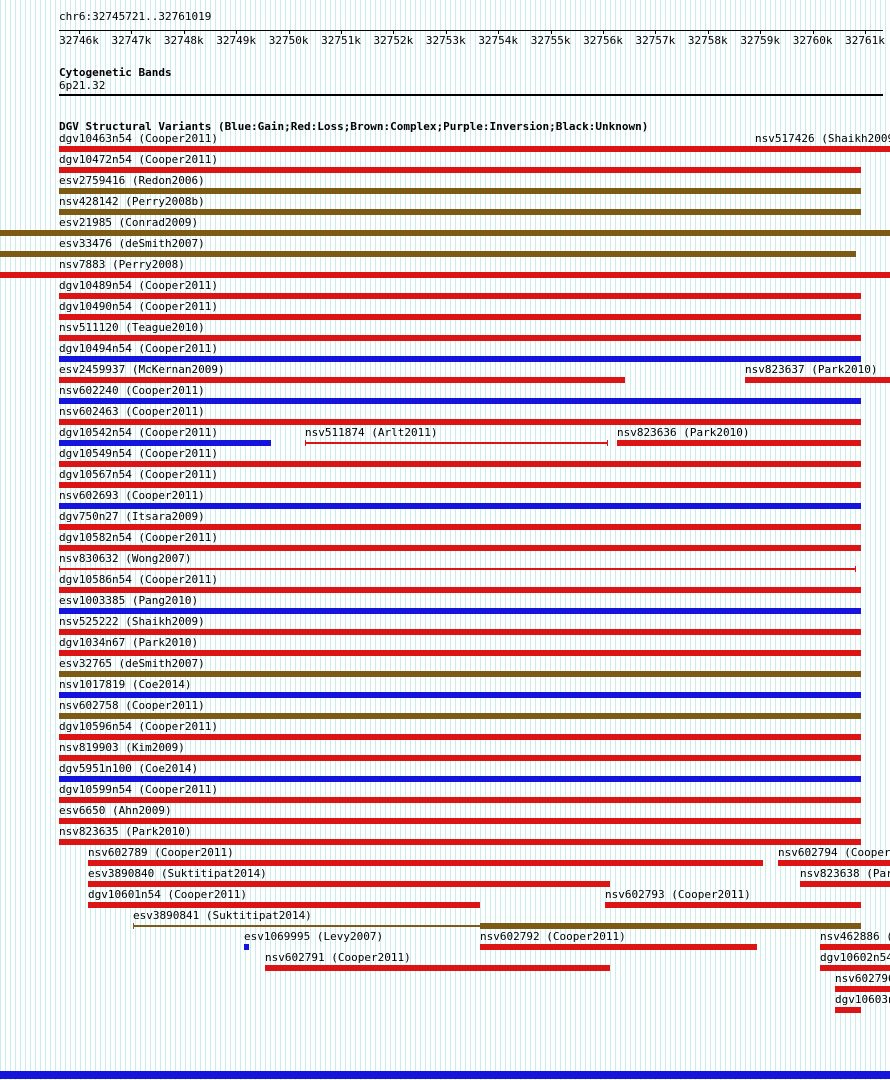 The image size is (890, 1080). What do you see at coordinates (138, 159) in the screenshot?
I see `variant-label: dgv10472n54 (Cooper2011)` at bounding box center [138, 159].